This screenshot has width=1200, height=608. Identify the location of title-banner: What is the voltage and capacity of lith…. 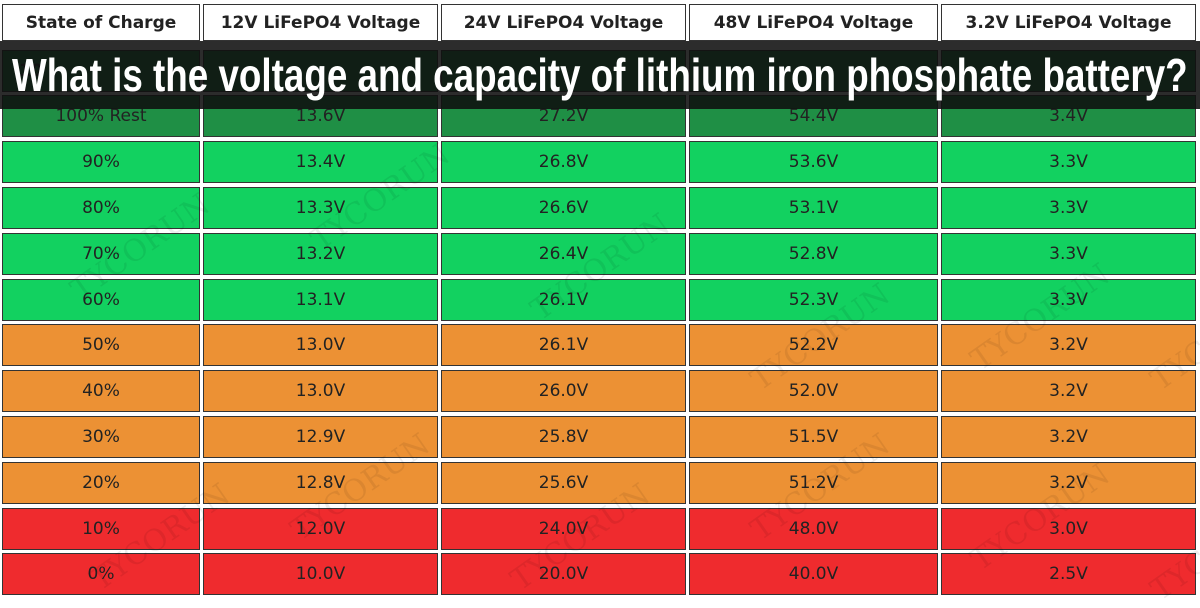
(600, 75).